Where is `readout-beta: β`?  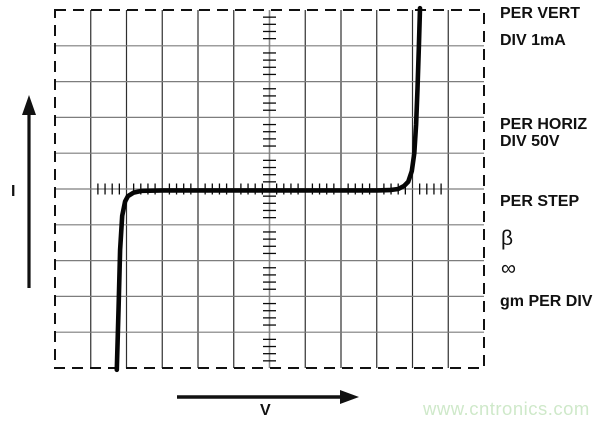 readout-beta: β is located at coordinates (507, 238).